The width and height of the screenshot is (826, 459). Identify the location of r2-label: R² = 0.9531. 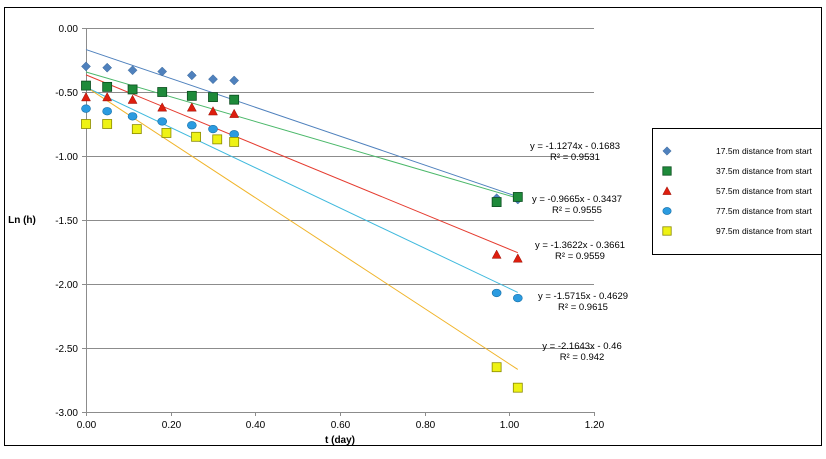
(575, 157).